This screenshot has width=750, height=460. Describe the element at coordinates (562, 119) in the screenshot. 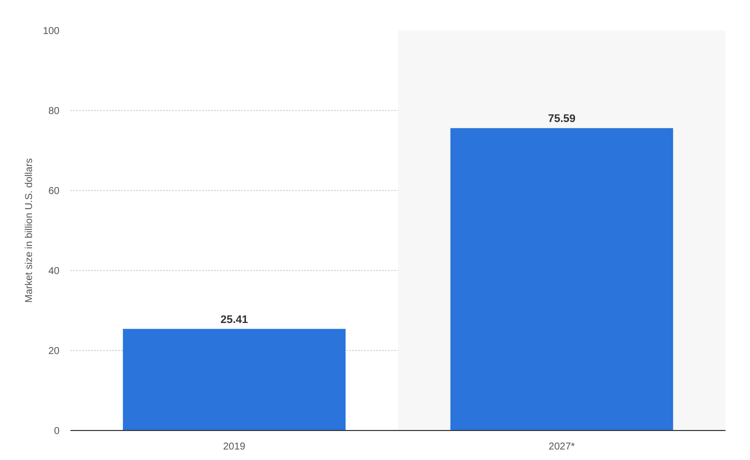

I see `data-label: 75.59` at that location.